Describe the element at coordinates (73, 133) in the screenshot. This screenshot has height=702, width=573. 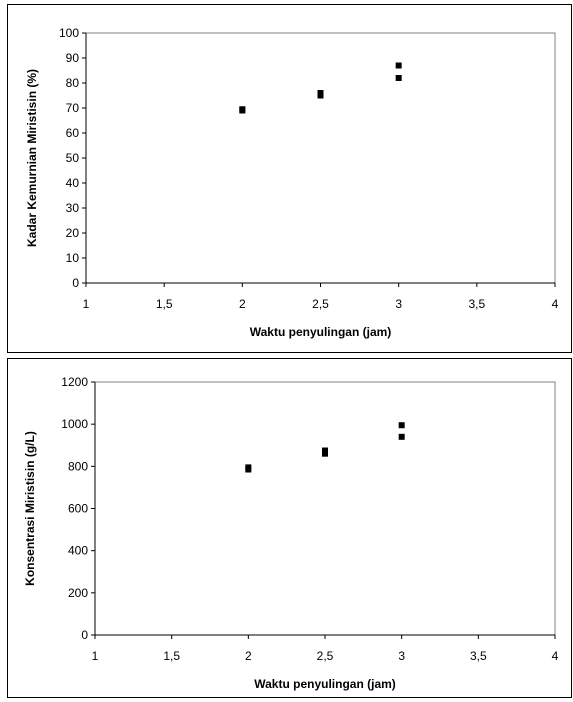
I see `y-tick-label: 60` at that location.